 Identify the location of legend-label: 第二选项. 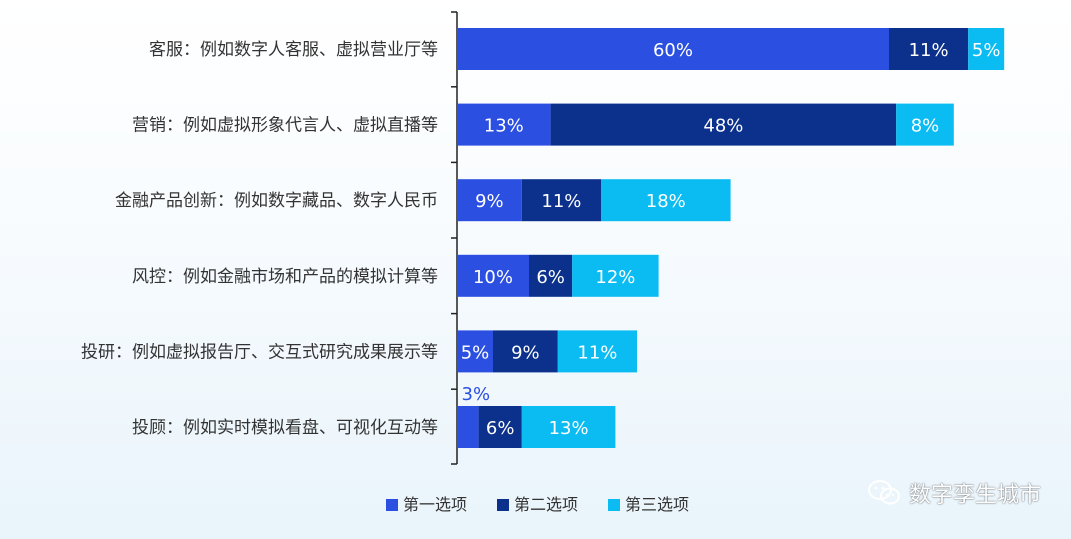
(546, 504).